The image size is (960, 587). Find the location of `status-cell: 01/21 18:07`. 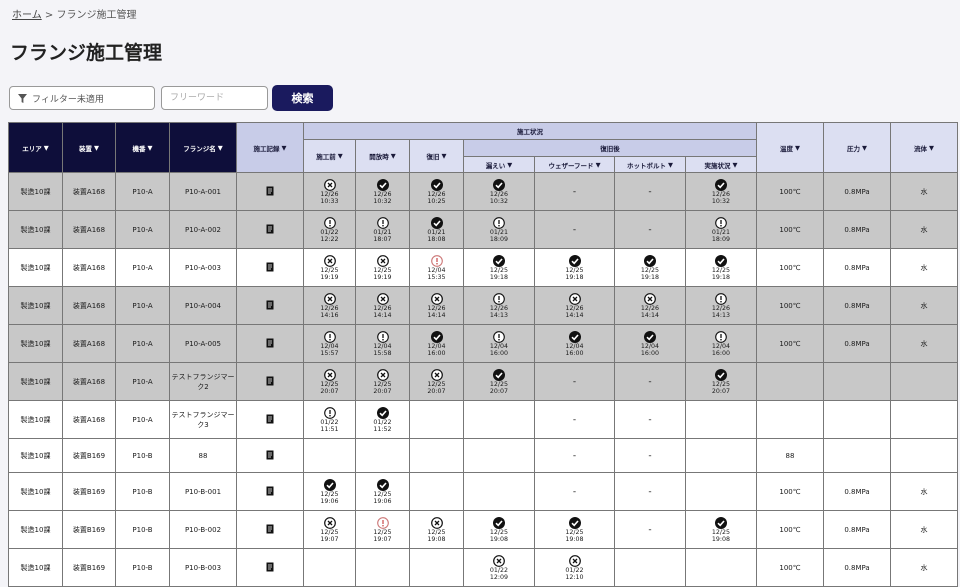

status-cell: 01/21 18:07 is located at coordinates (382, 229).